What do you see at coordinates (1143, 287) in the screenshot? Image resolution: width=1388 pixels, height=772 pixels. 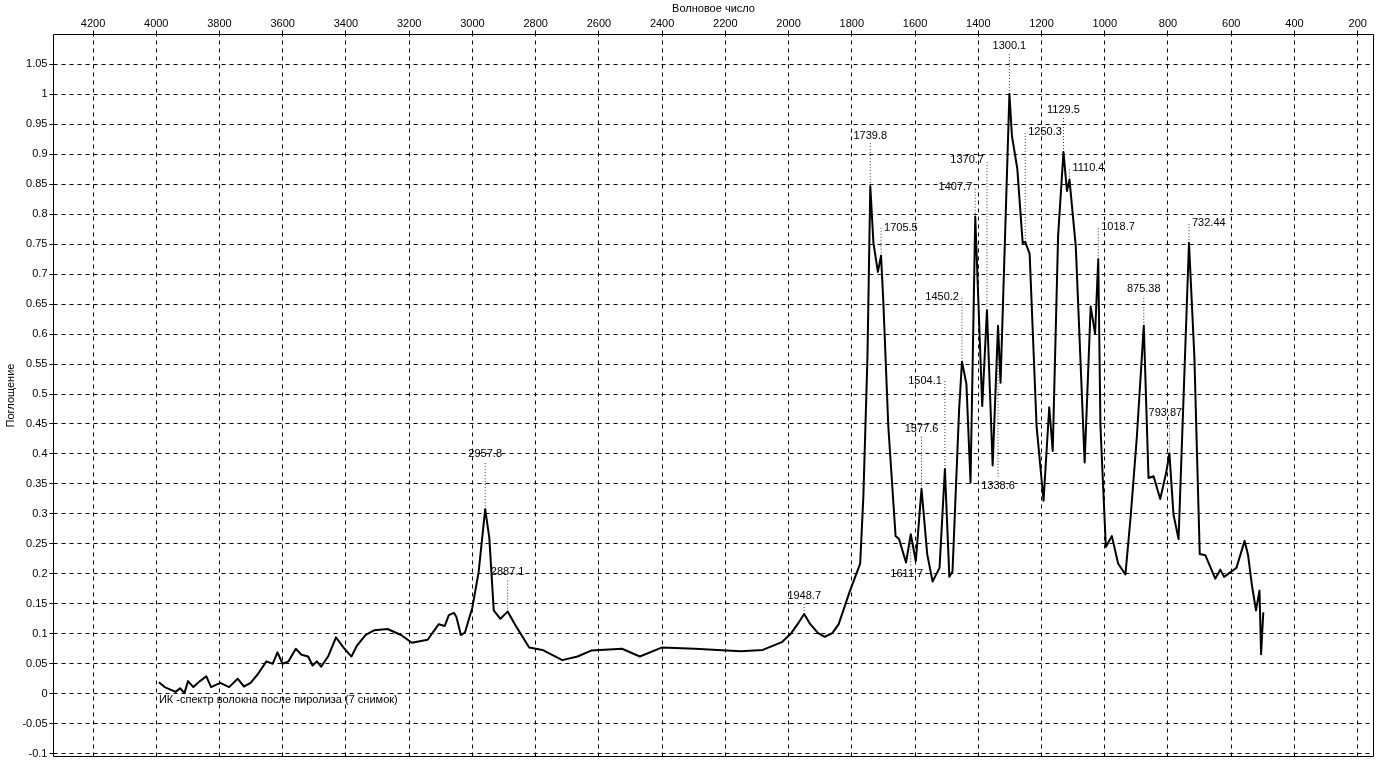 I see `annotation: 875.38` at bounding box center [1143, 287].